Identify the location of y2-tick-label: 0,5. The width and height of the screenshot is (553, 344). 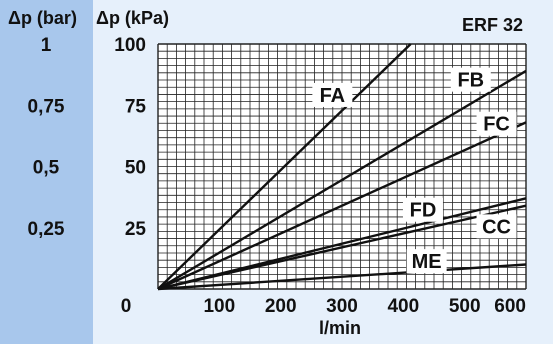
(46, 168).